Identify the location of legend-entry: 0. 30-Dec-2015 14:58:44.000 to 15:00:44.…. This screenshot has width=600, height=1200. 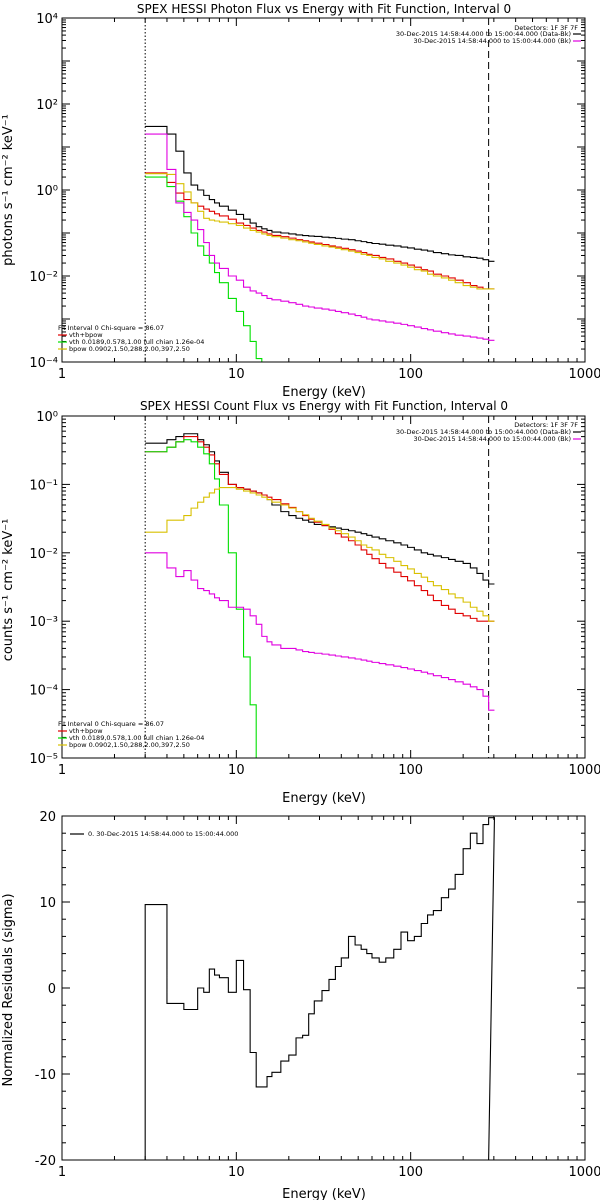
(163, 834).